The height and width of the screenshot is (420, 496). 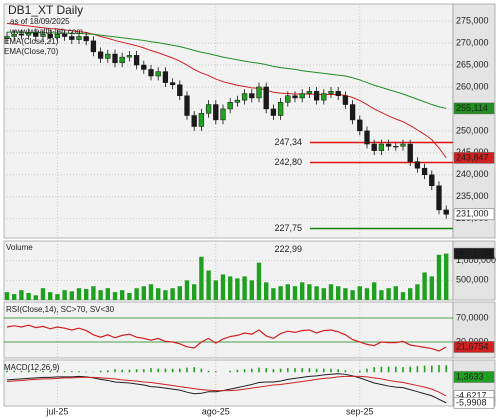 I want to click on source: www.wealth-lab.com, so click(x=46, y=31).